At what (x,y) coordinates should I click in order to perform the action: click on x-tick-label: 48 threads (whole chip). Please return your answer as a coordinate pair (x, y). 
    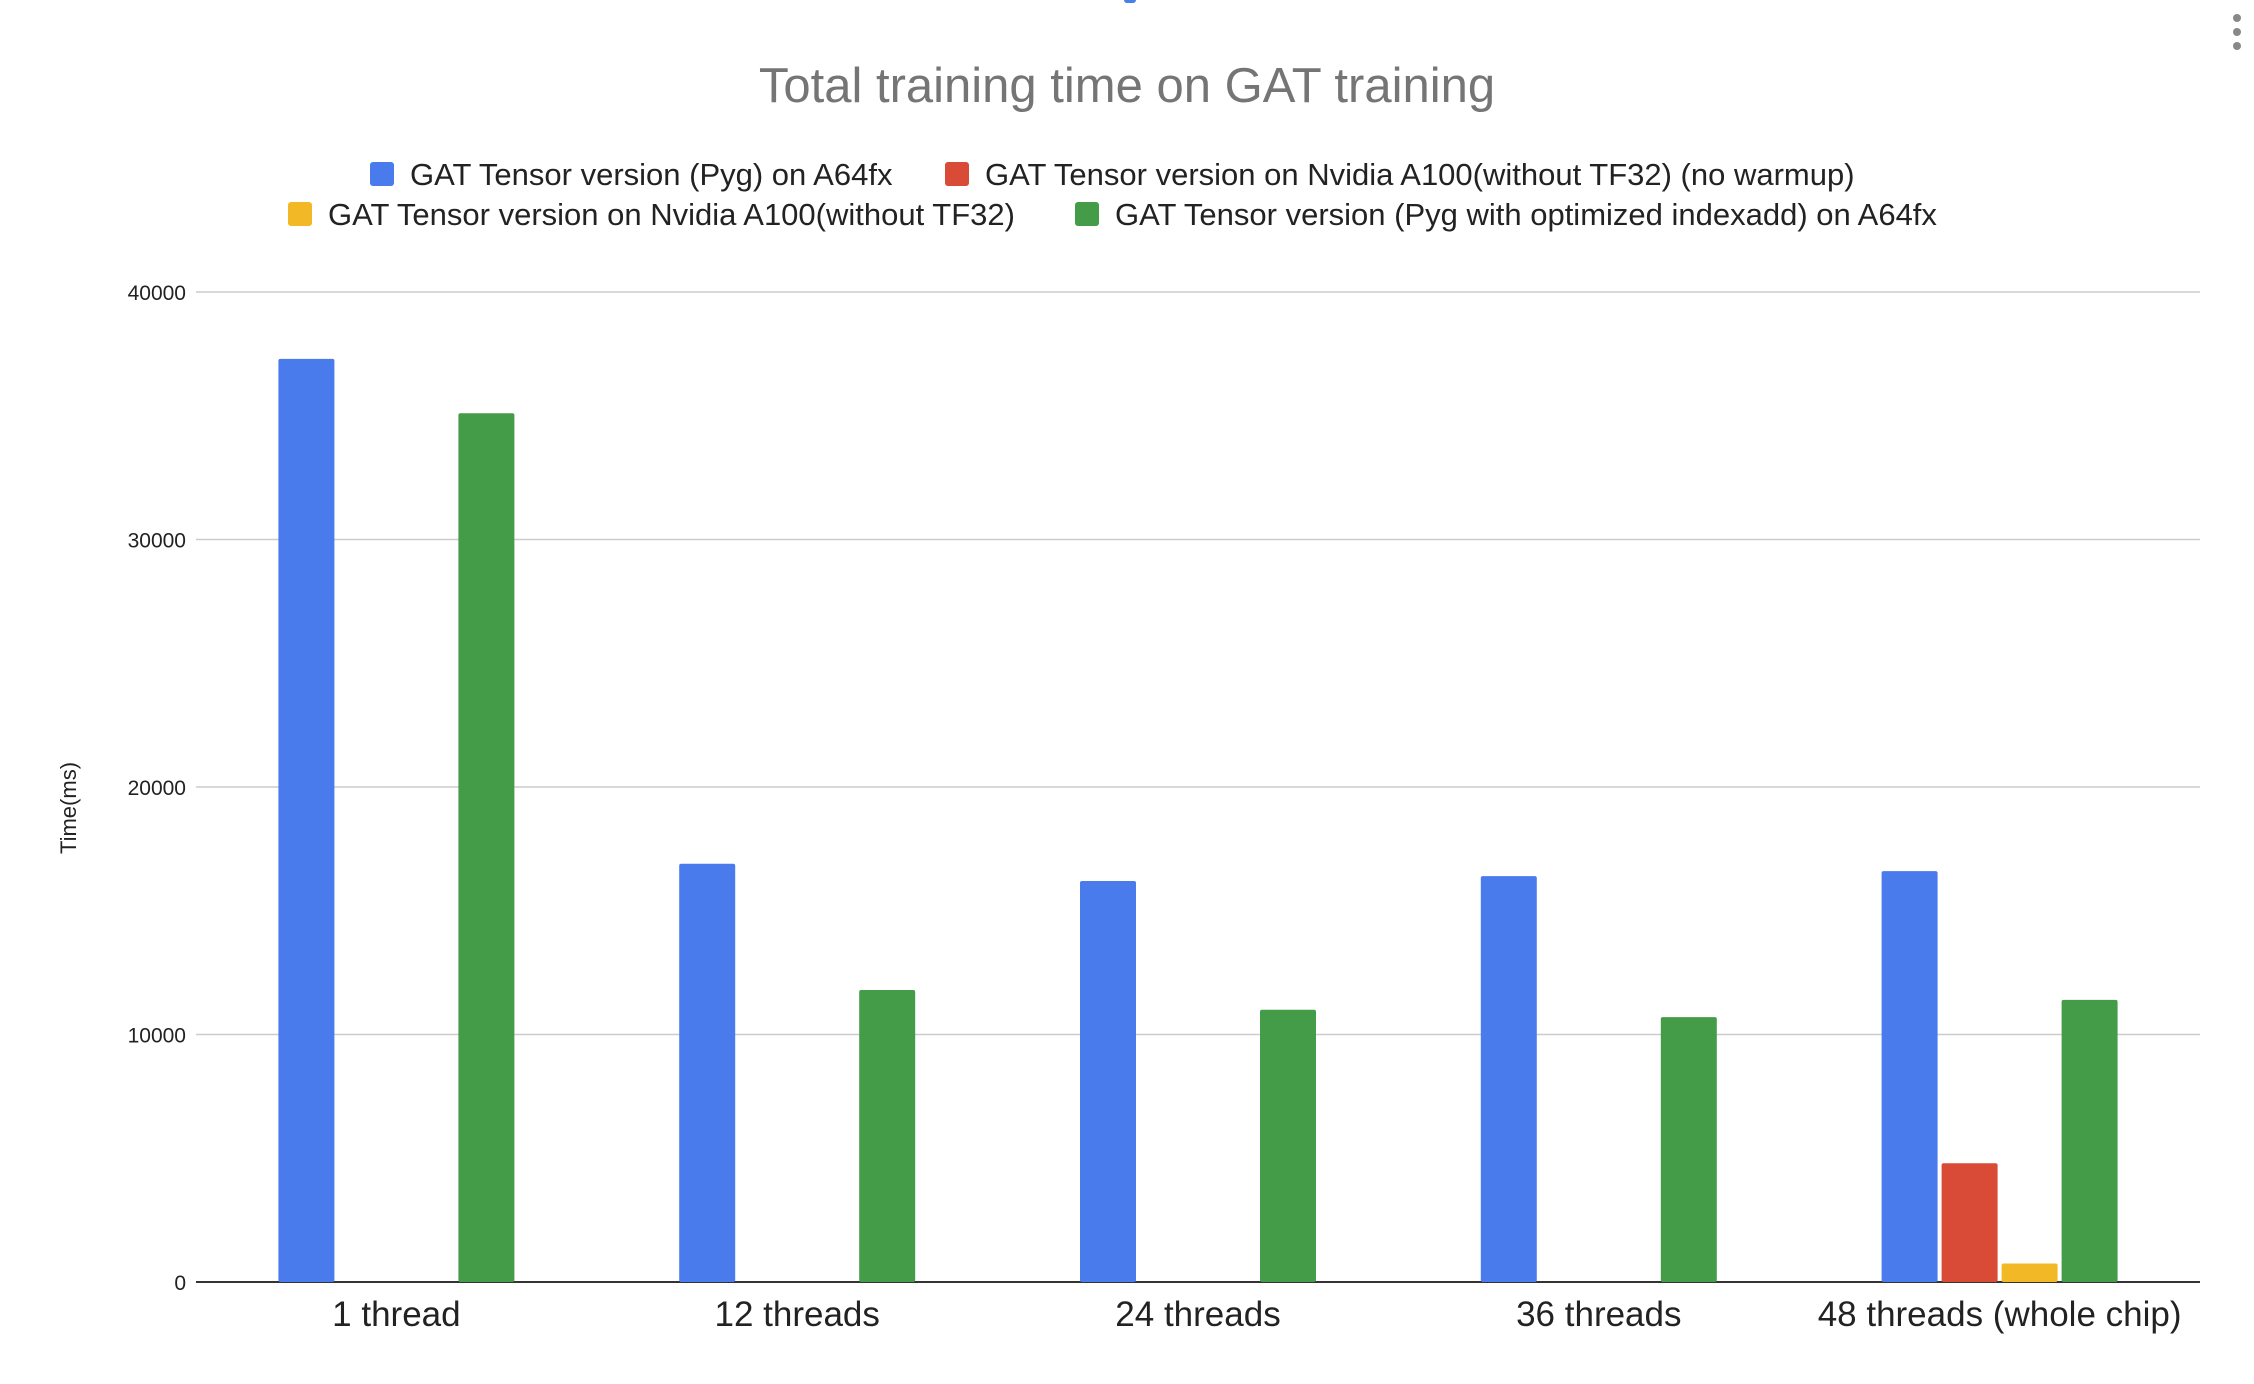
    Looking at the image, I should click on (2000, 1314).